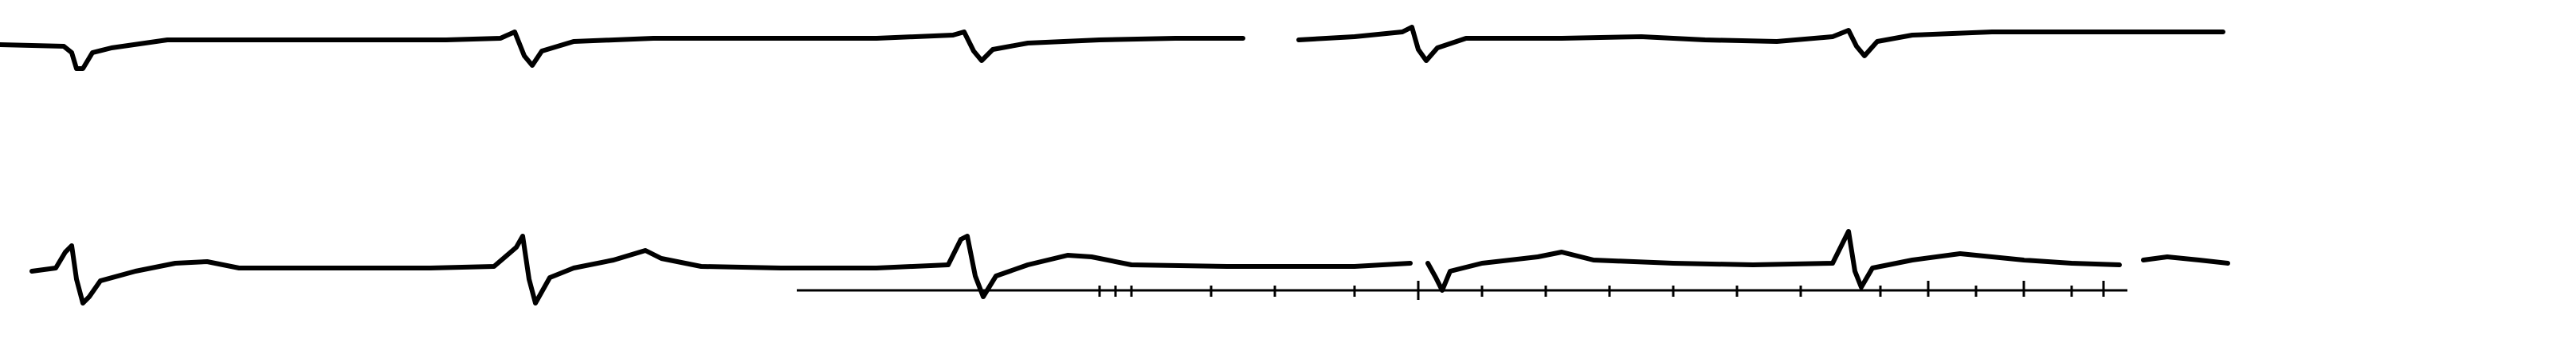  Describe the element at coordinates (721, 269) in the screenshot. I see `lower-strip-left-trace` at that location.